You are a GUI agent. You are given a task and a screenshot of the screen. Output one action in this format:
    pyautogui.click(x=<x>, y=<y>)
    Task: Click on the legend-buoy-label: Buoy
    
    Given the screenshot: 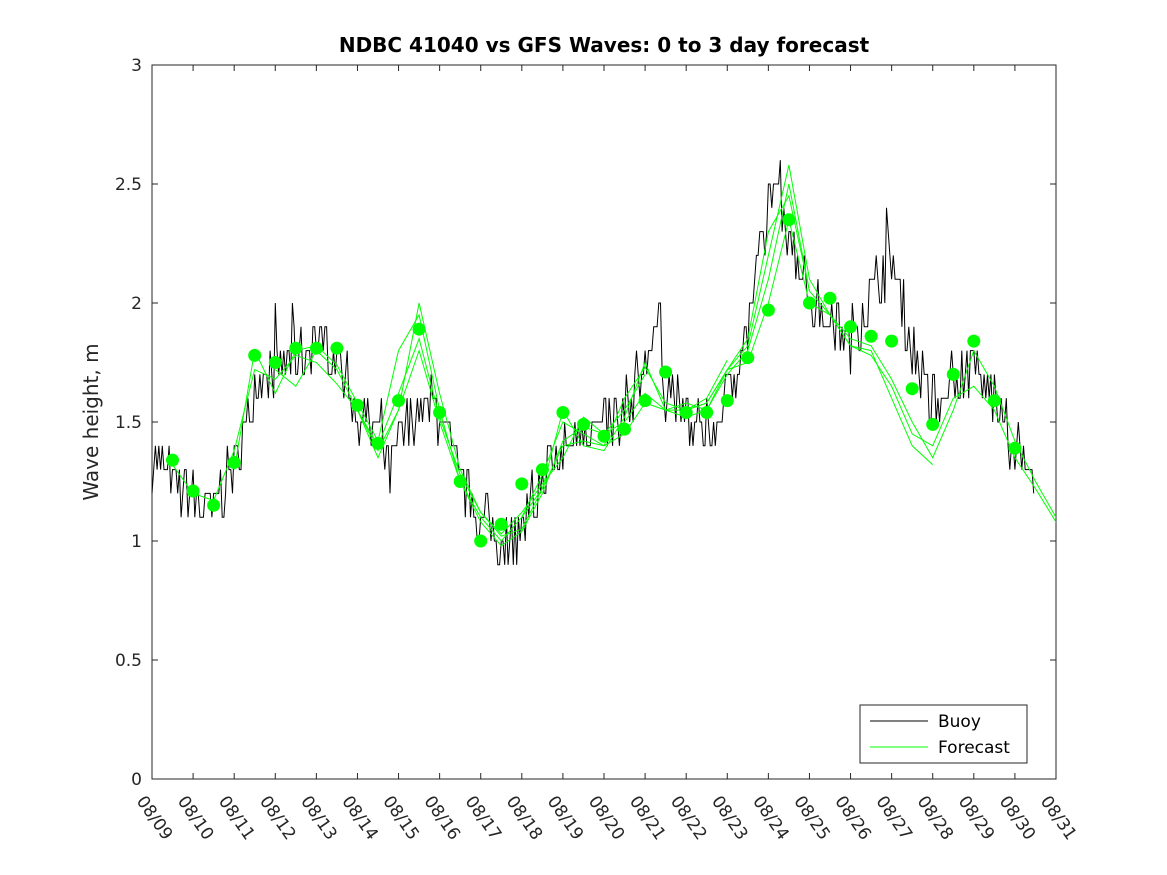 What is the action you would take?
    pyautogui.click(x=959, y=722)
    